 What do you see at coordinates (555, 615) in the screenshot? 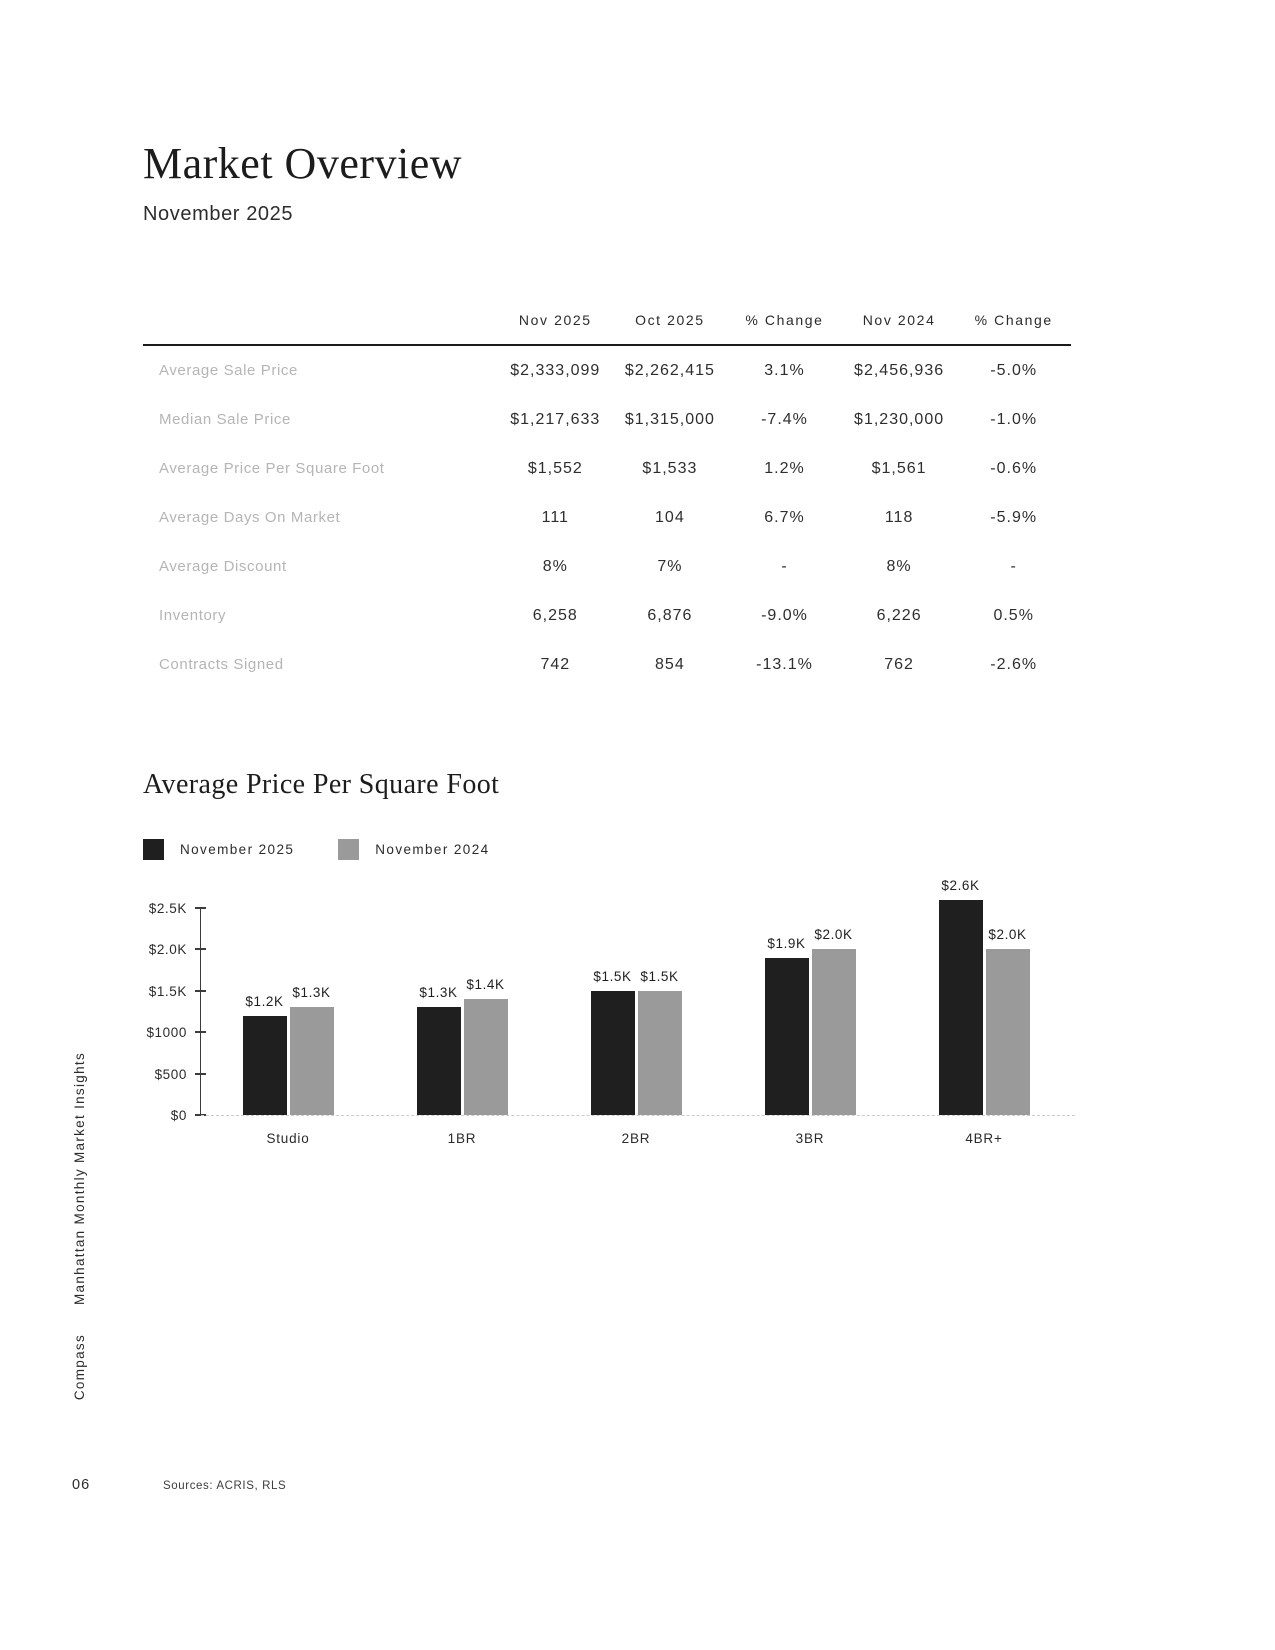
I see `cell-value: 6,258` at bounding box center [555, 615].